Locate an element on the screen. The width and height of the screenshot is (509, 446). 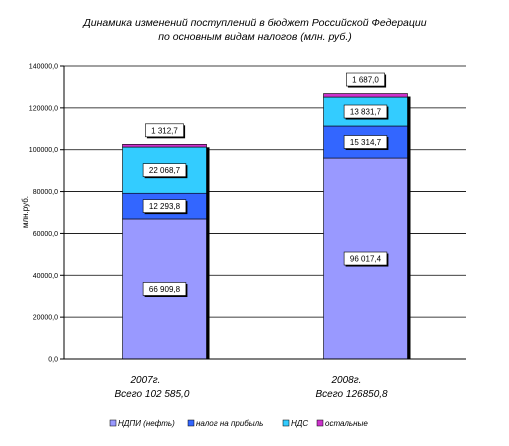
legend: НДПИ (нефть) налог на прибыль НДС остальные is located at coordinates (238, 423).